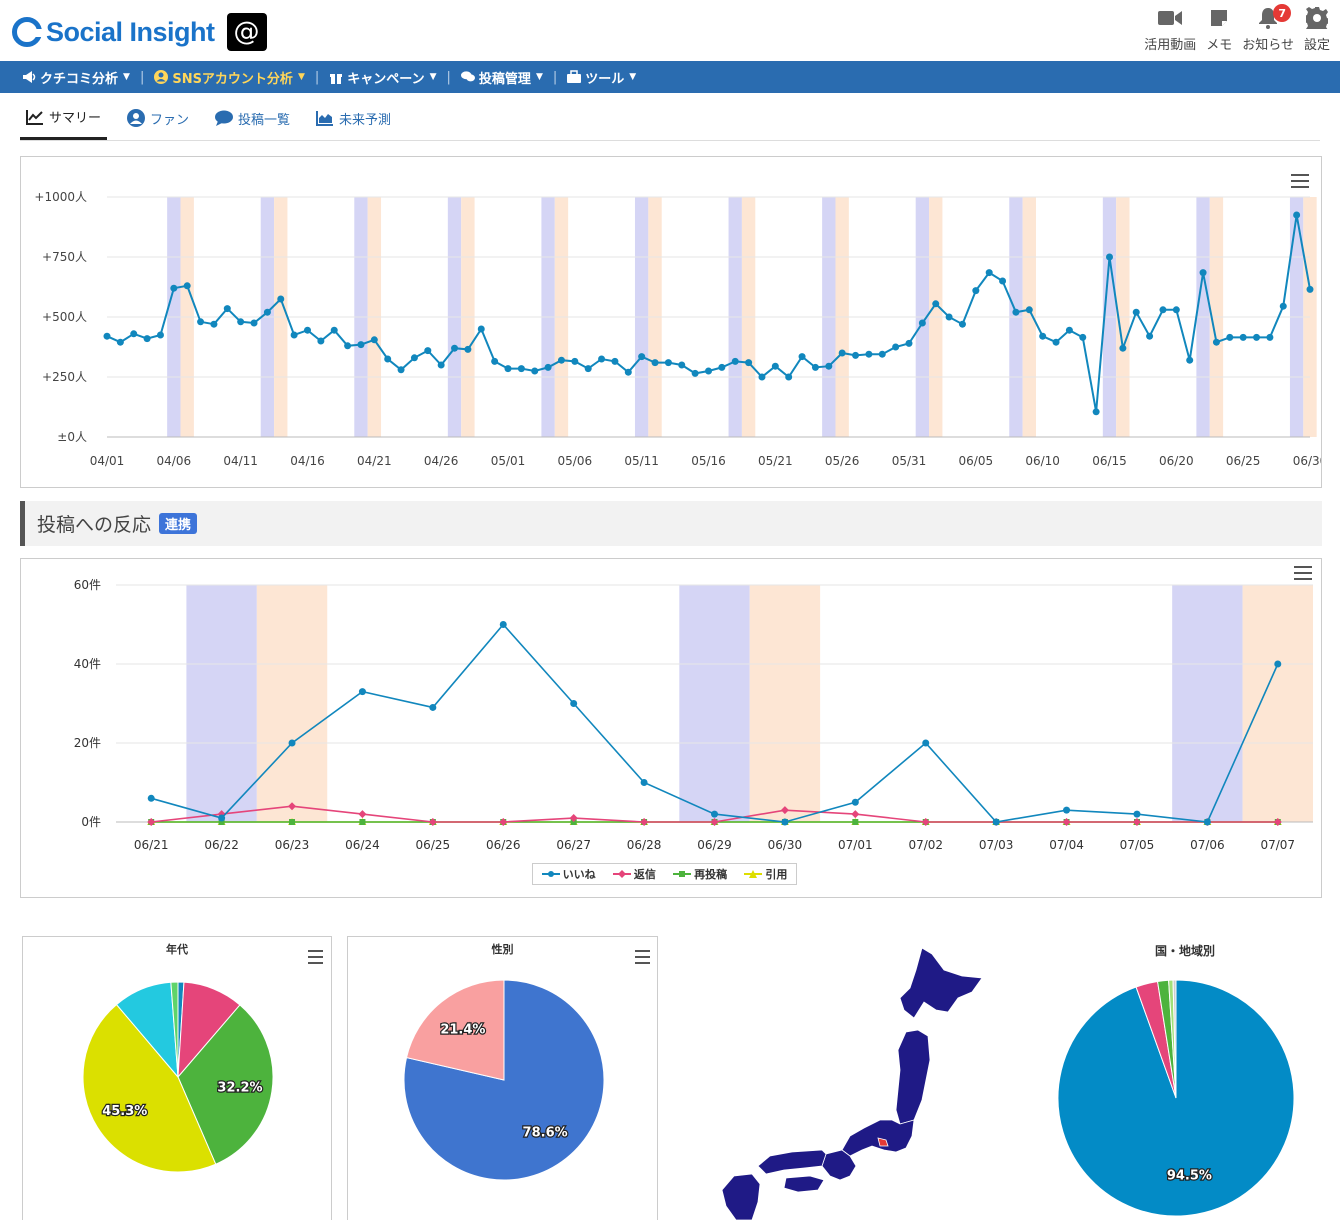  I want to click on x-tick-label: 07/05, so click(1137, 845).